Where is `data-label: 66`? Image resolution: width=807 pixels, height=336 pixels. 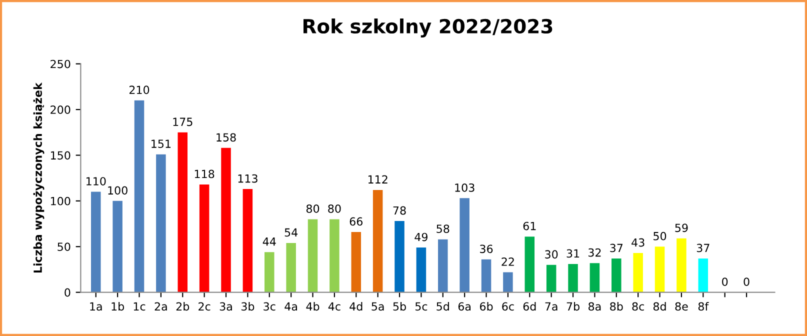 data-label: 66 is located at coordinates (356, 221).